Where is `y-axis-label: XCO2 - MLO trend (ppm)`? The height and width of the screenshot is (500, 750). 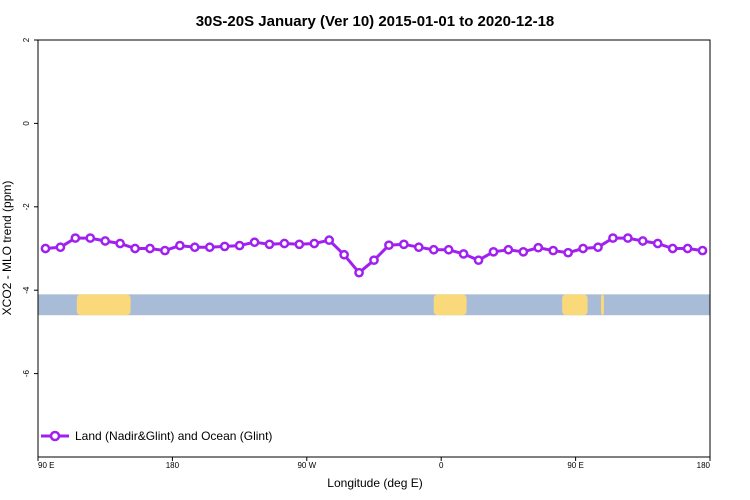 y-axis-label: XCO2 - MLO trend (ppm) is located at coordinates (7, 248).